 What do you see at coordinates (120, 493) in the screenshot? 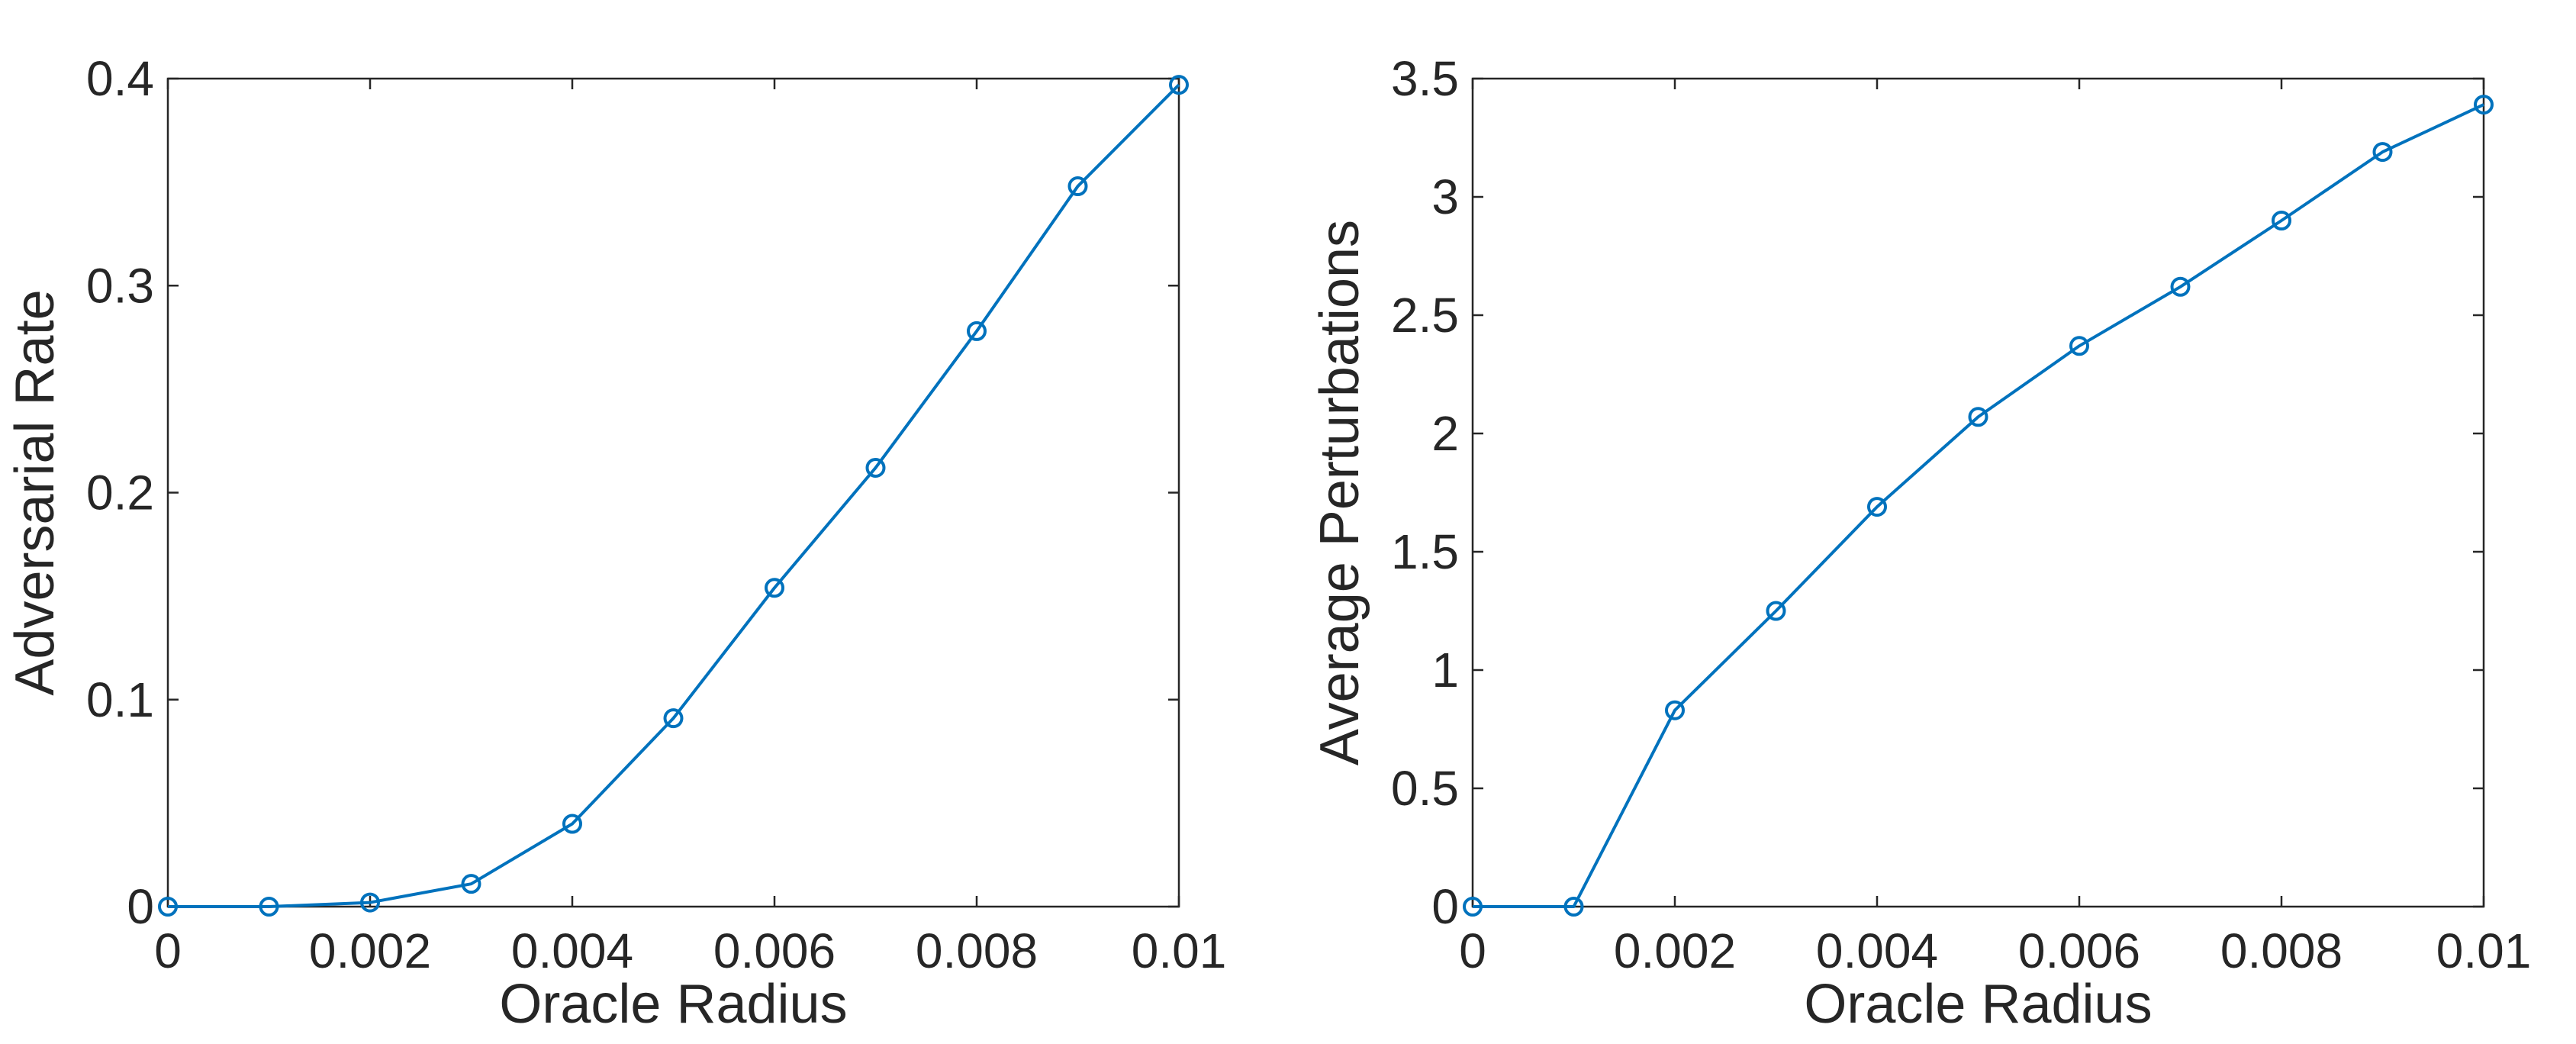
I see `y-tick-label: 0.2` at bounding box center [120, 493].